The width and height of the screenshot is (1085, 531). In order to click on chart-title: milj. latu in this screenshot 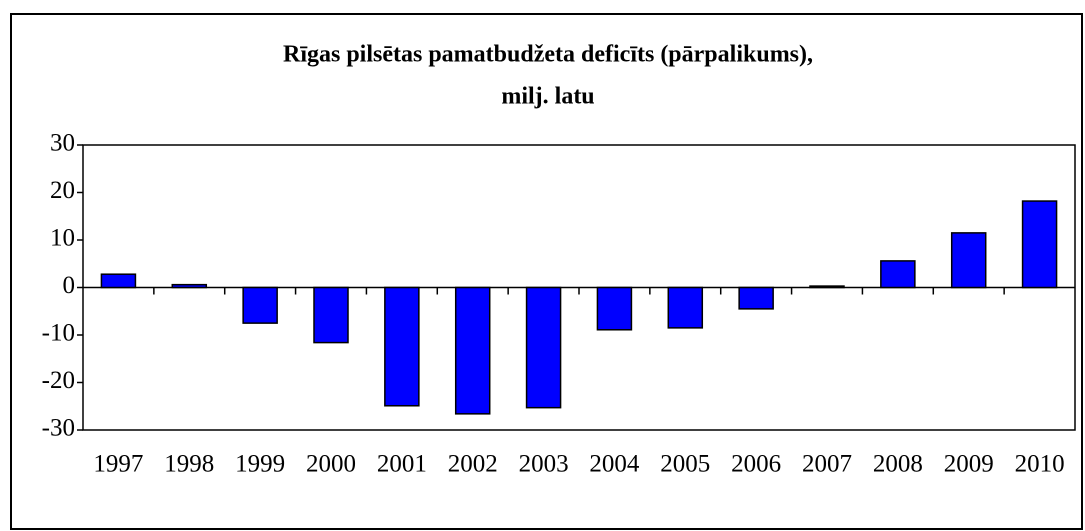, I will do `click(547, 97)`.